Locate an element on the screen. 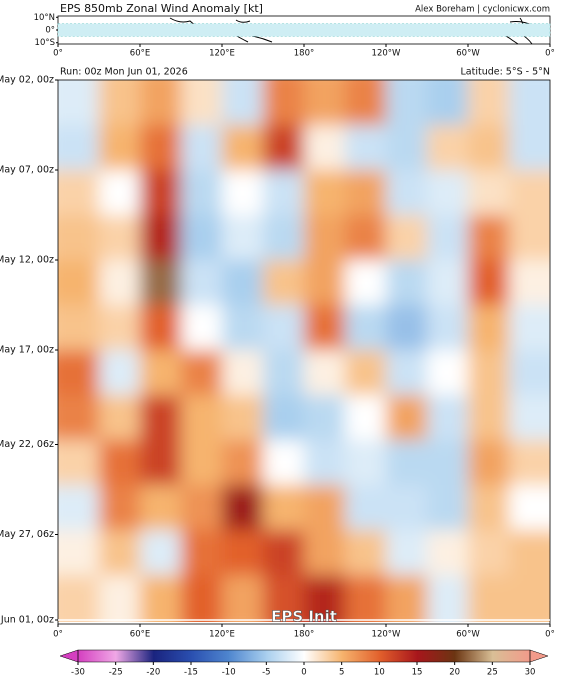 The height and width of the screenshot is (680, 561). x-tick-label: 60°E is located at coordinates (140, 635).